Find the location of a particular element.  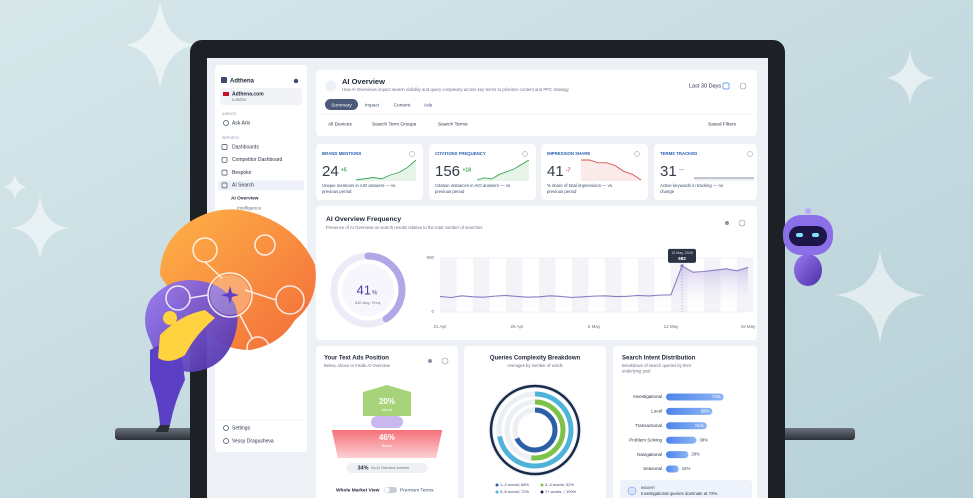

header-card is located at coordinates (536, 103).